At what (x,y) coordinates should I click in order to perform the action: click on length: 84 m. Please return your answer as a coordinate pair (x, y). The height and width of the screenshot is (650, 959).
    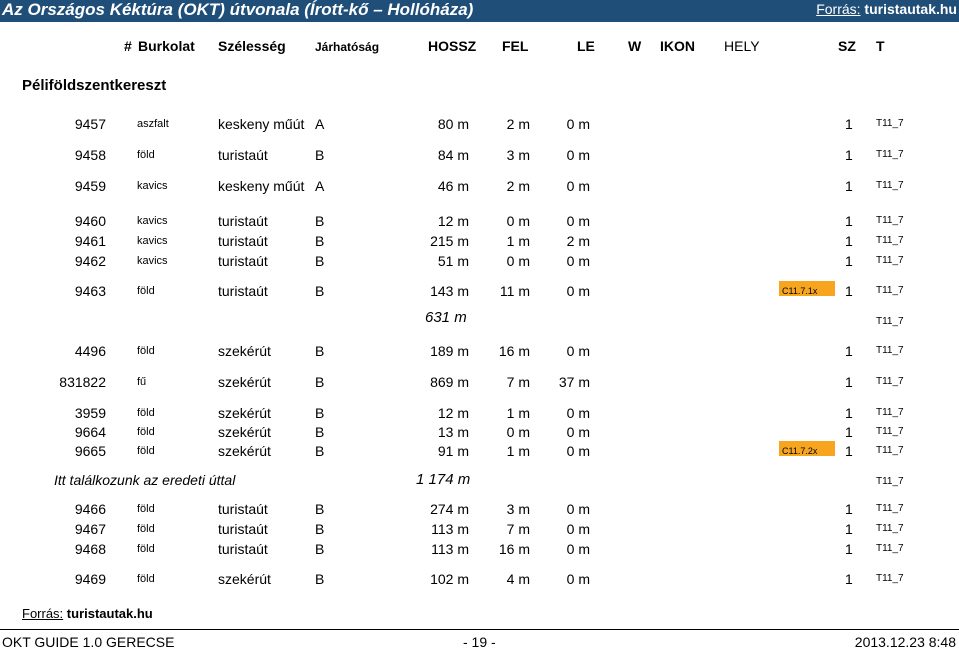
    Looking at the image, I should click on (453, 155).